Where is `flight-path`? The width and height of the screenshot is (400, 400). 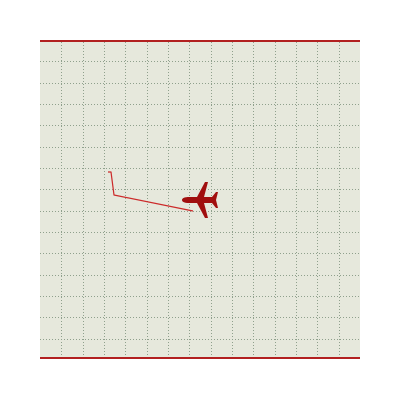
flight-path is located at coordinates (151, 191).